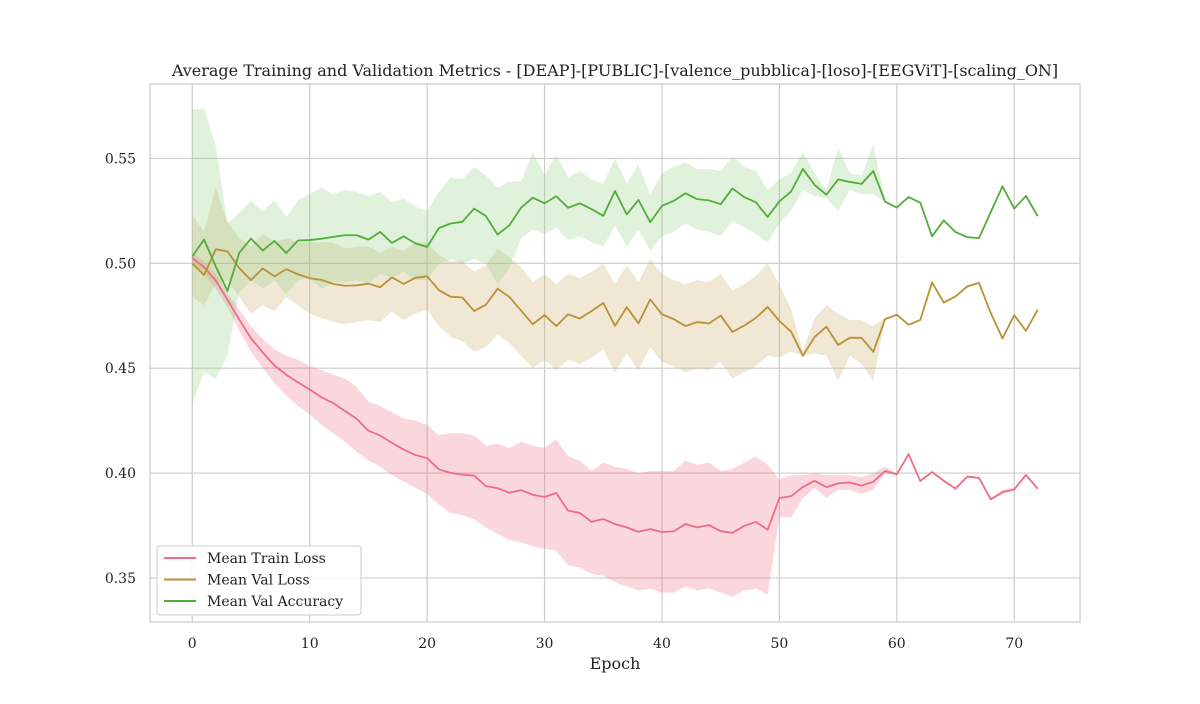 Image resolution: width=1200 pixels, height=704 pixels. I want to click on legend-frame, so click(259, 580).